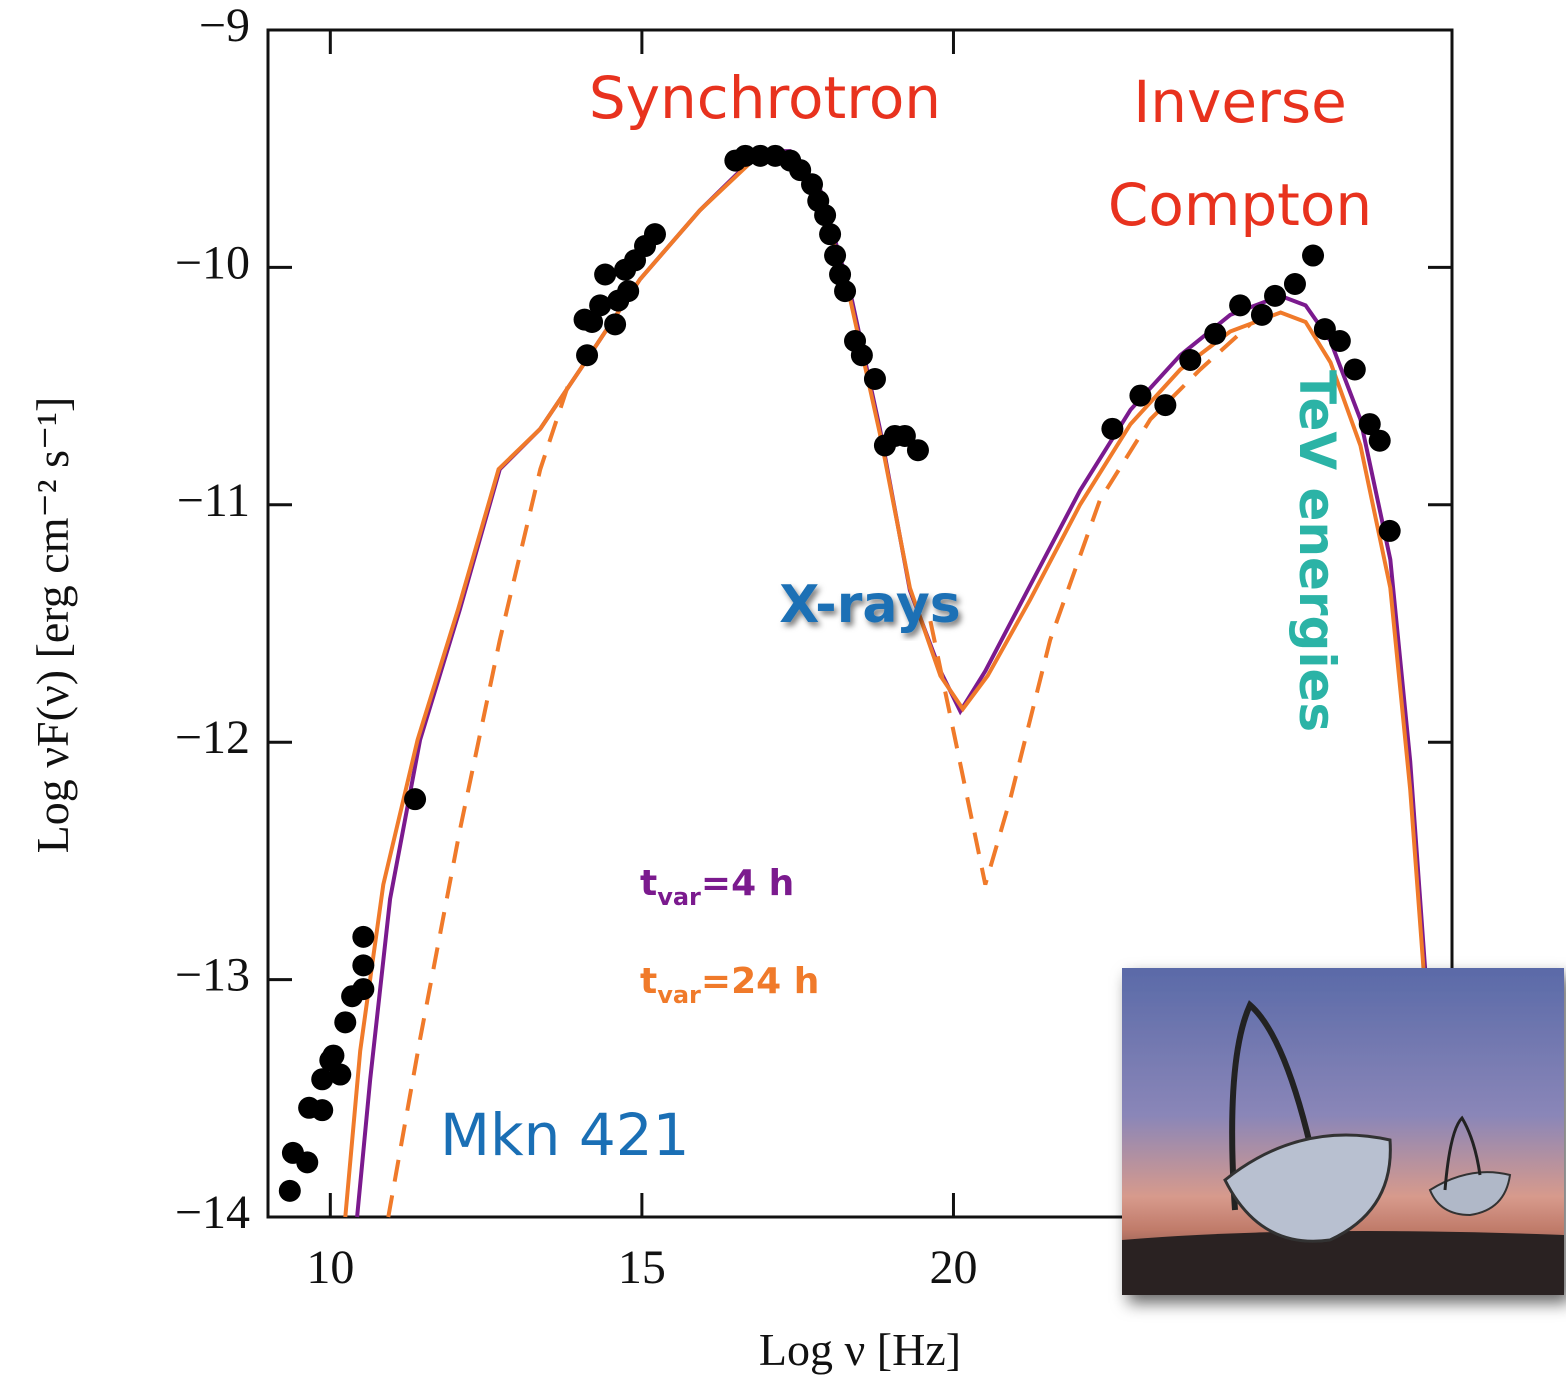 The width and height of the screenshot is (1566, 1382). Describe the element at coordinates (330, 1267) in the screenshot. I see `x-tick-label: 10` at that location.